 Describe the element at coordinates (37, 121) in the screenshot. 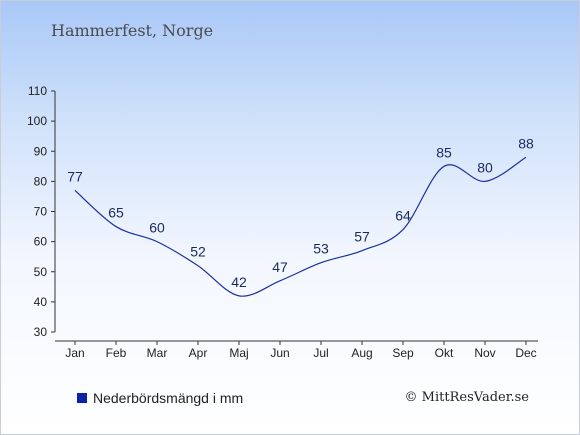

I see `y-tick-label: 100` at that location.